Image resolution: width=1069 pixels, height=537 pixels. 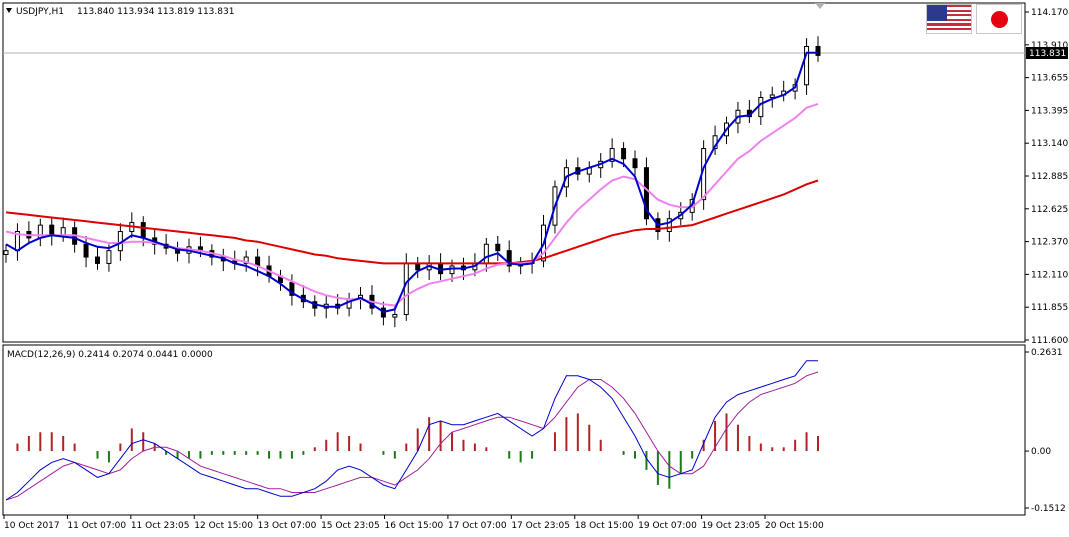 I want to click on time-tick-label: 18 Oct 15:00, so click(x=604, y=526).